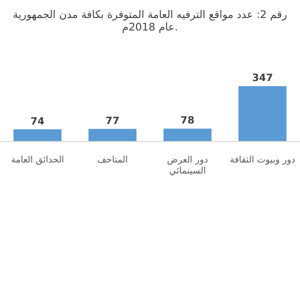  Describe the element at coordinates (150, 21) in the screenshot. I see `chart-title: رقم 2: عدد مواقع الترفيه العامة المتوفرة بكافة مدن الجمهورية عام 2018م.` at that location.